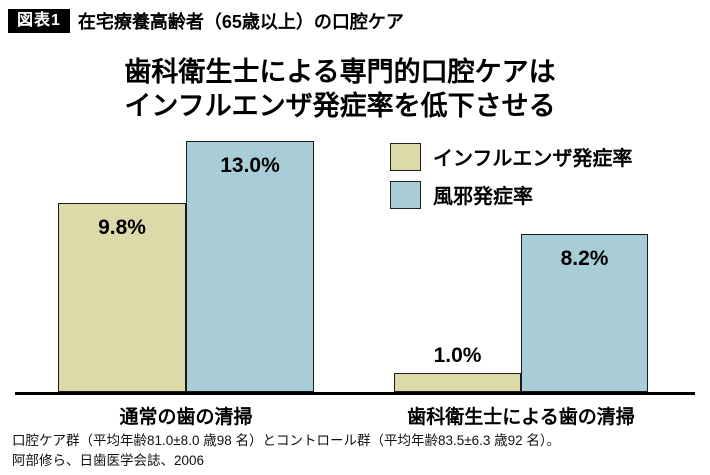 This screenshot has width=710, height=475. Describe the element at coordinates (483, 197) in the screenshot. I see `legend-label-cold: 風邪発症率` at that location.